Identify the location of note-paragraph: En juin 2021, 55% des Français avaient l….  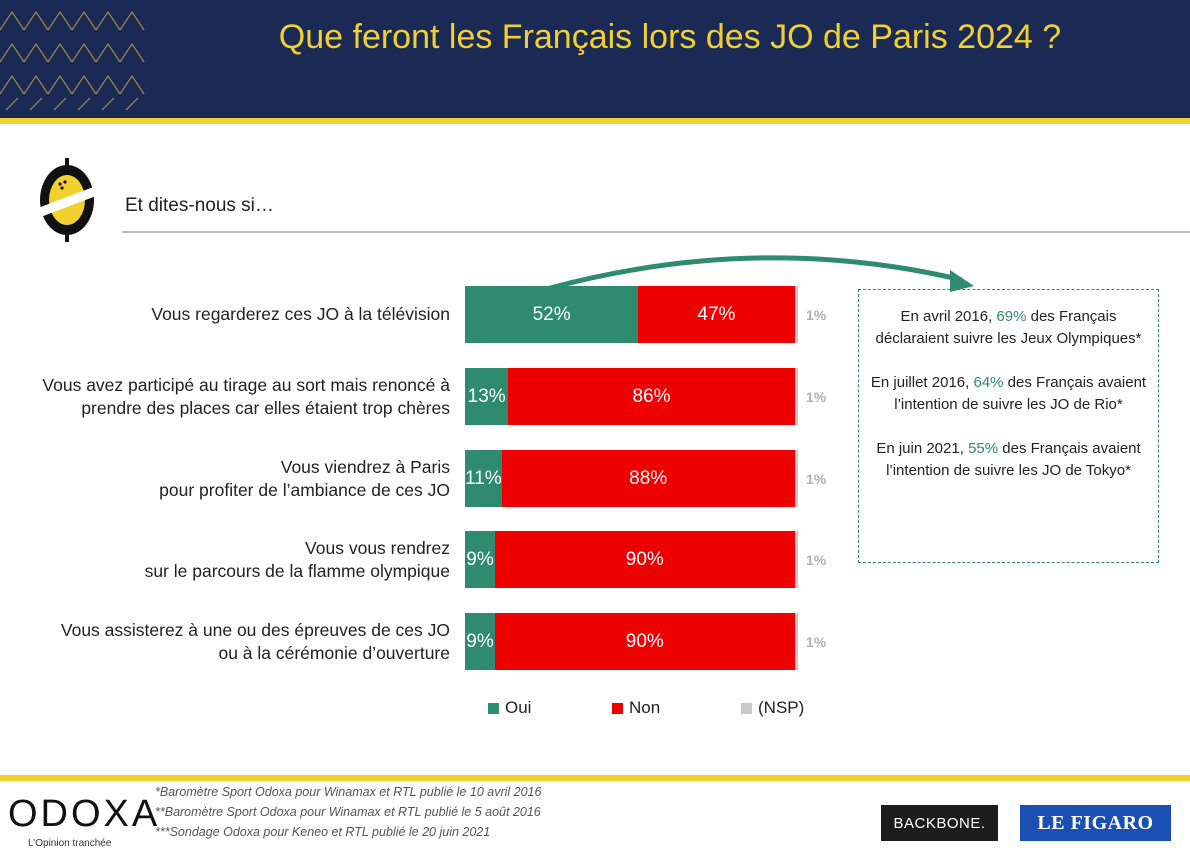
(1008, 460).